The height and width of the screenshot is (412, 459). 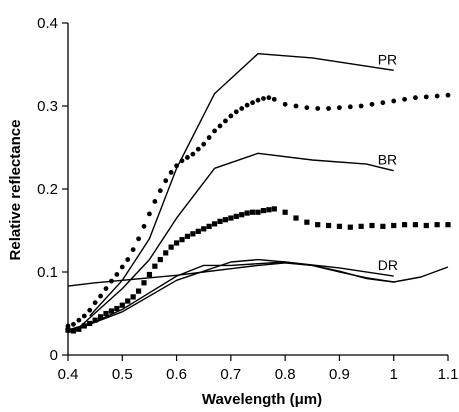 What do you see at coordinates (176, 374) in the screenshot?
I see `x-tick-label: 0.6` at bounding box center [176, 374].